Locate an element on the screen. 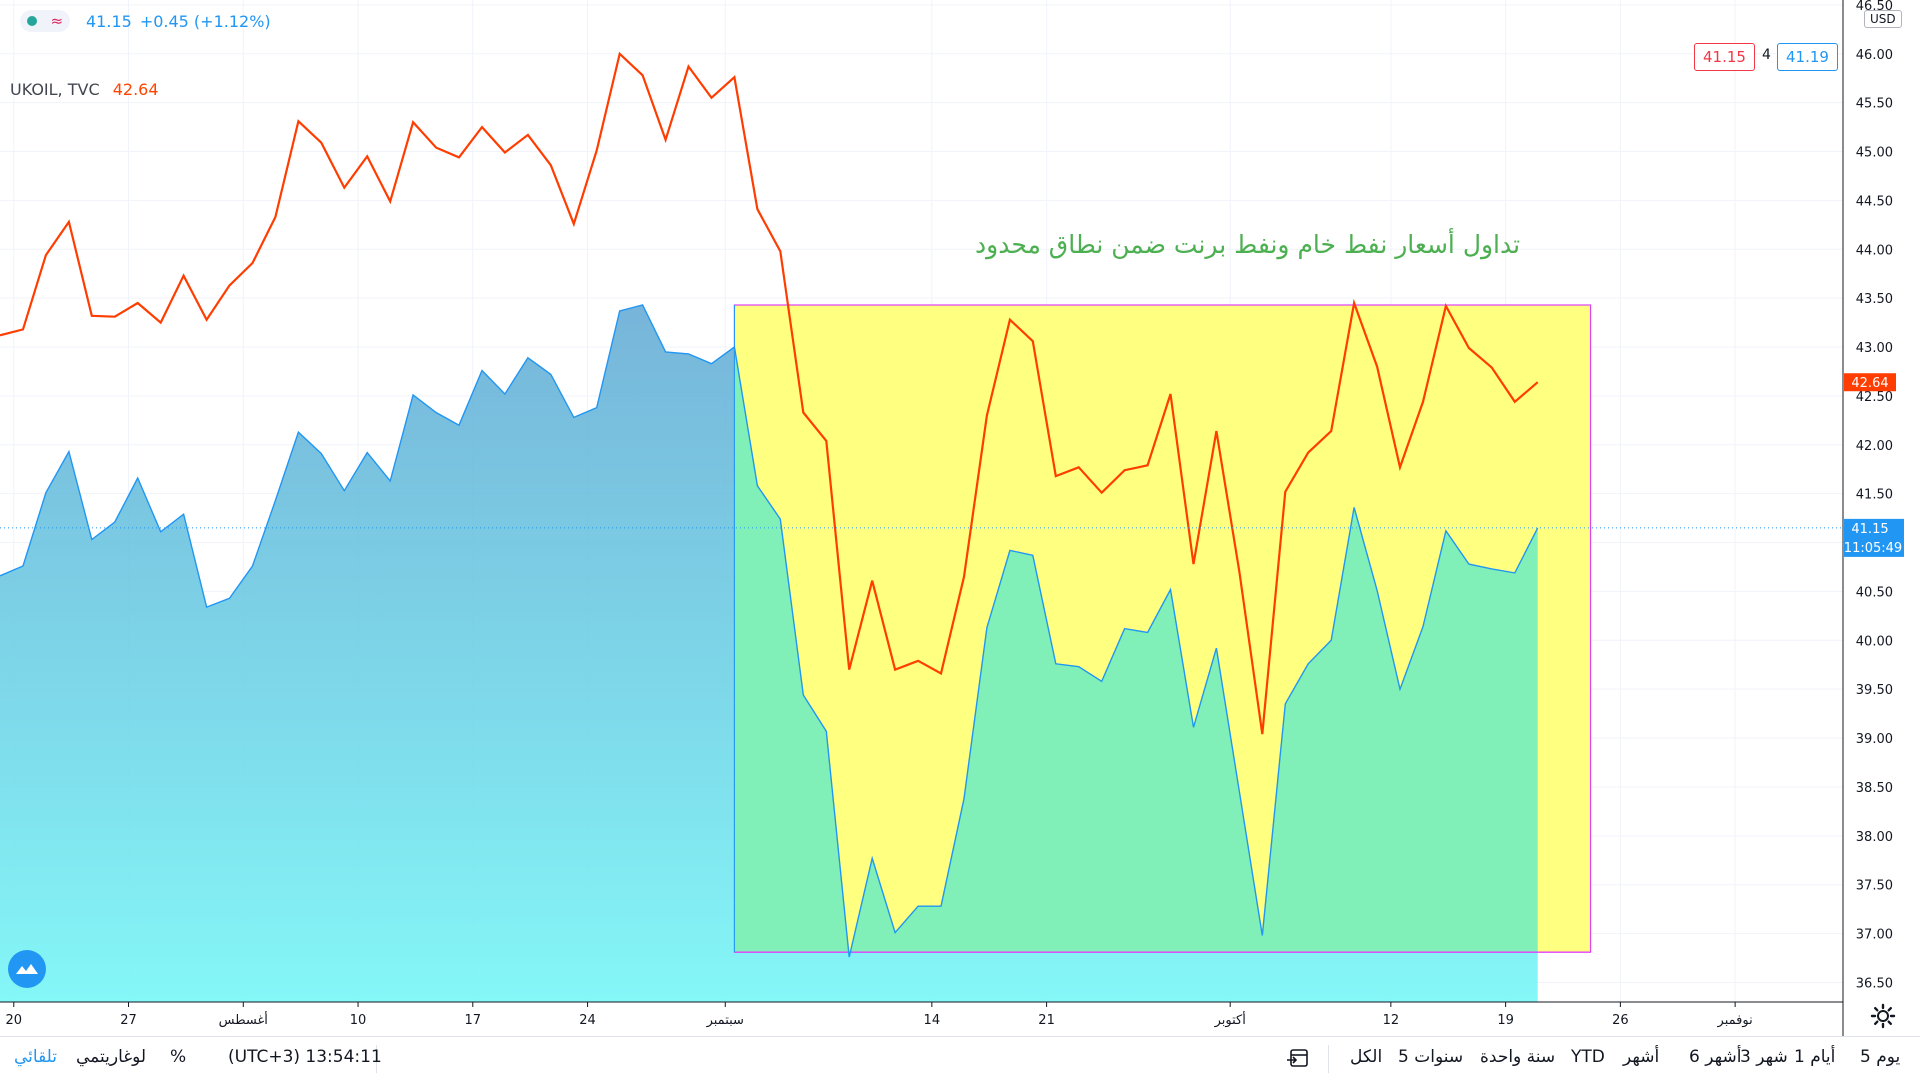  wti-last-label: 41.15 is located at coordinates (1869, 529).